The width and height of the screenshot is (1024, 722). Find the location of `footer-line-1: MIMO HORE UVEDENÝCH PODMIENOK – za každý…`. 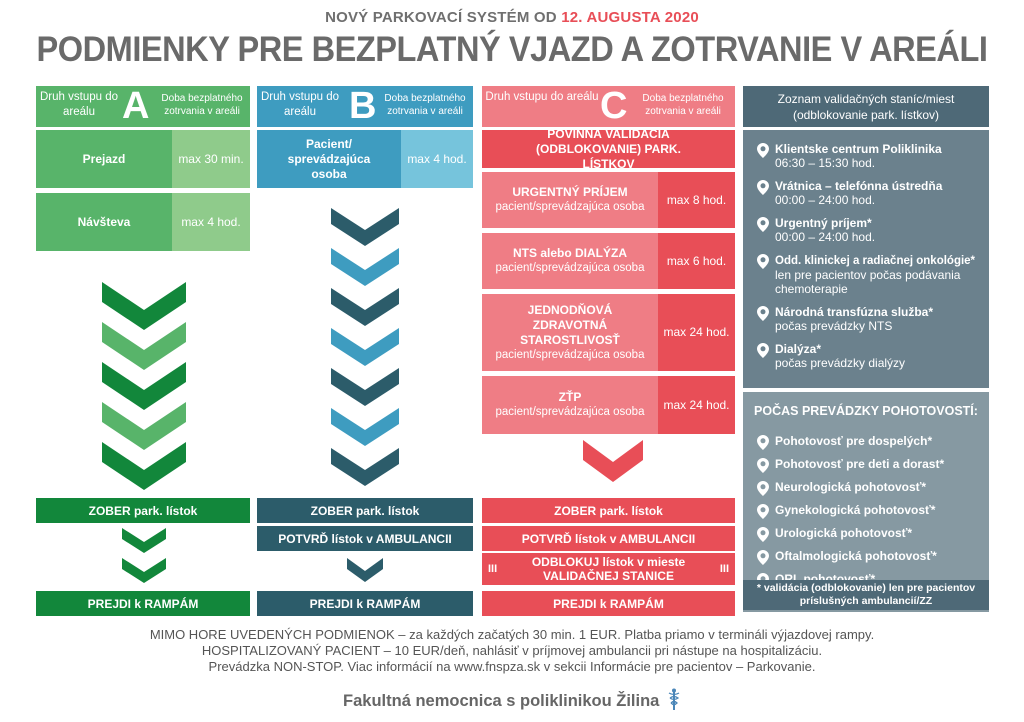

footer-line-1: MIMO HORE UVEDENÝCH PODMIENOK – za každý… is located at coordinates (512, 634).